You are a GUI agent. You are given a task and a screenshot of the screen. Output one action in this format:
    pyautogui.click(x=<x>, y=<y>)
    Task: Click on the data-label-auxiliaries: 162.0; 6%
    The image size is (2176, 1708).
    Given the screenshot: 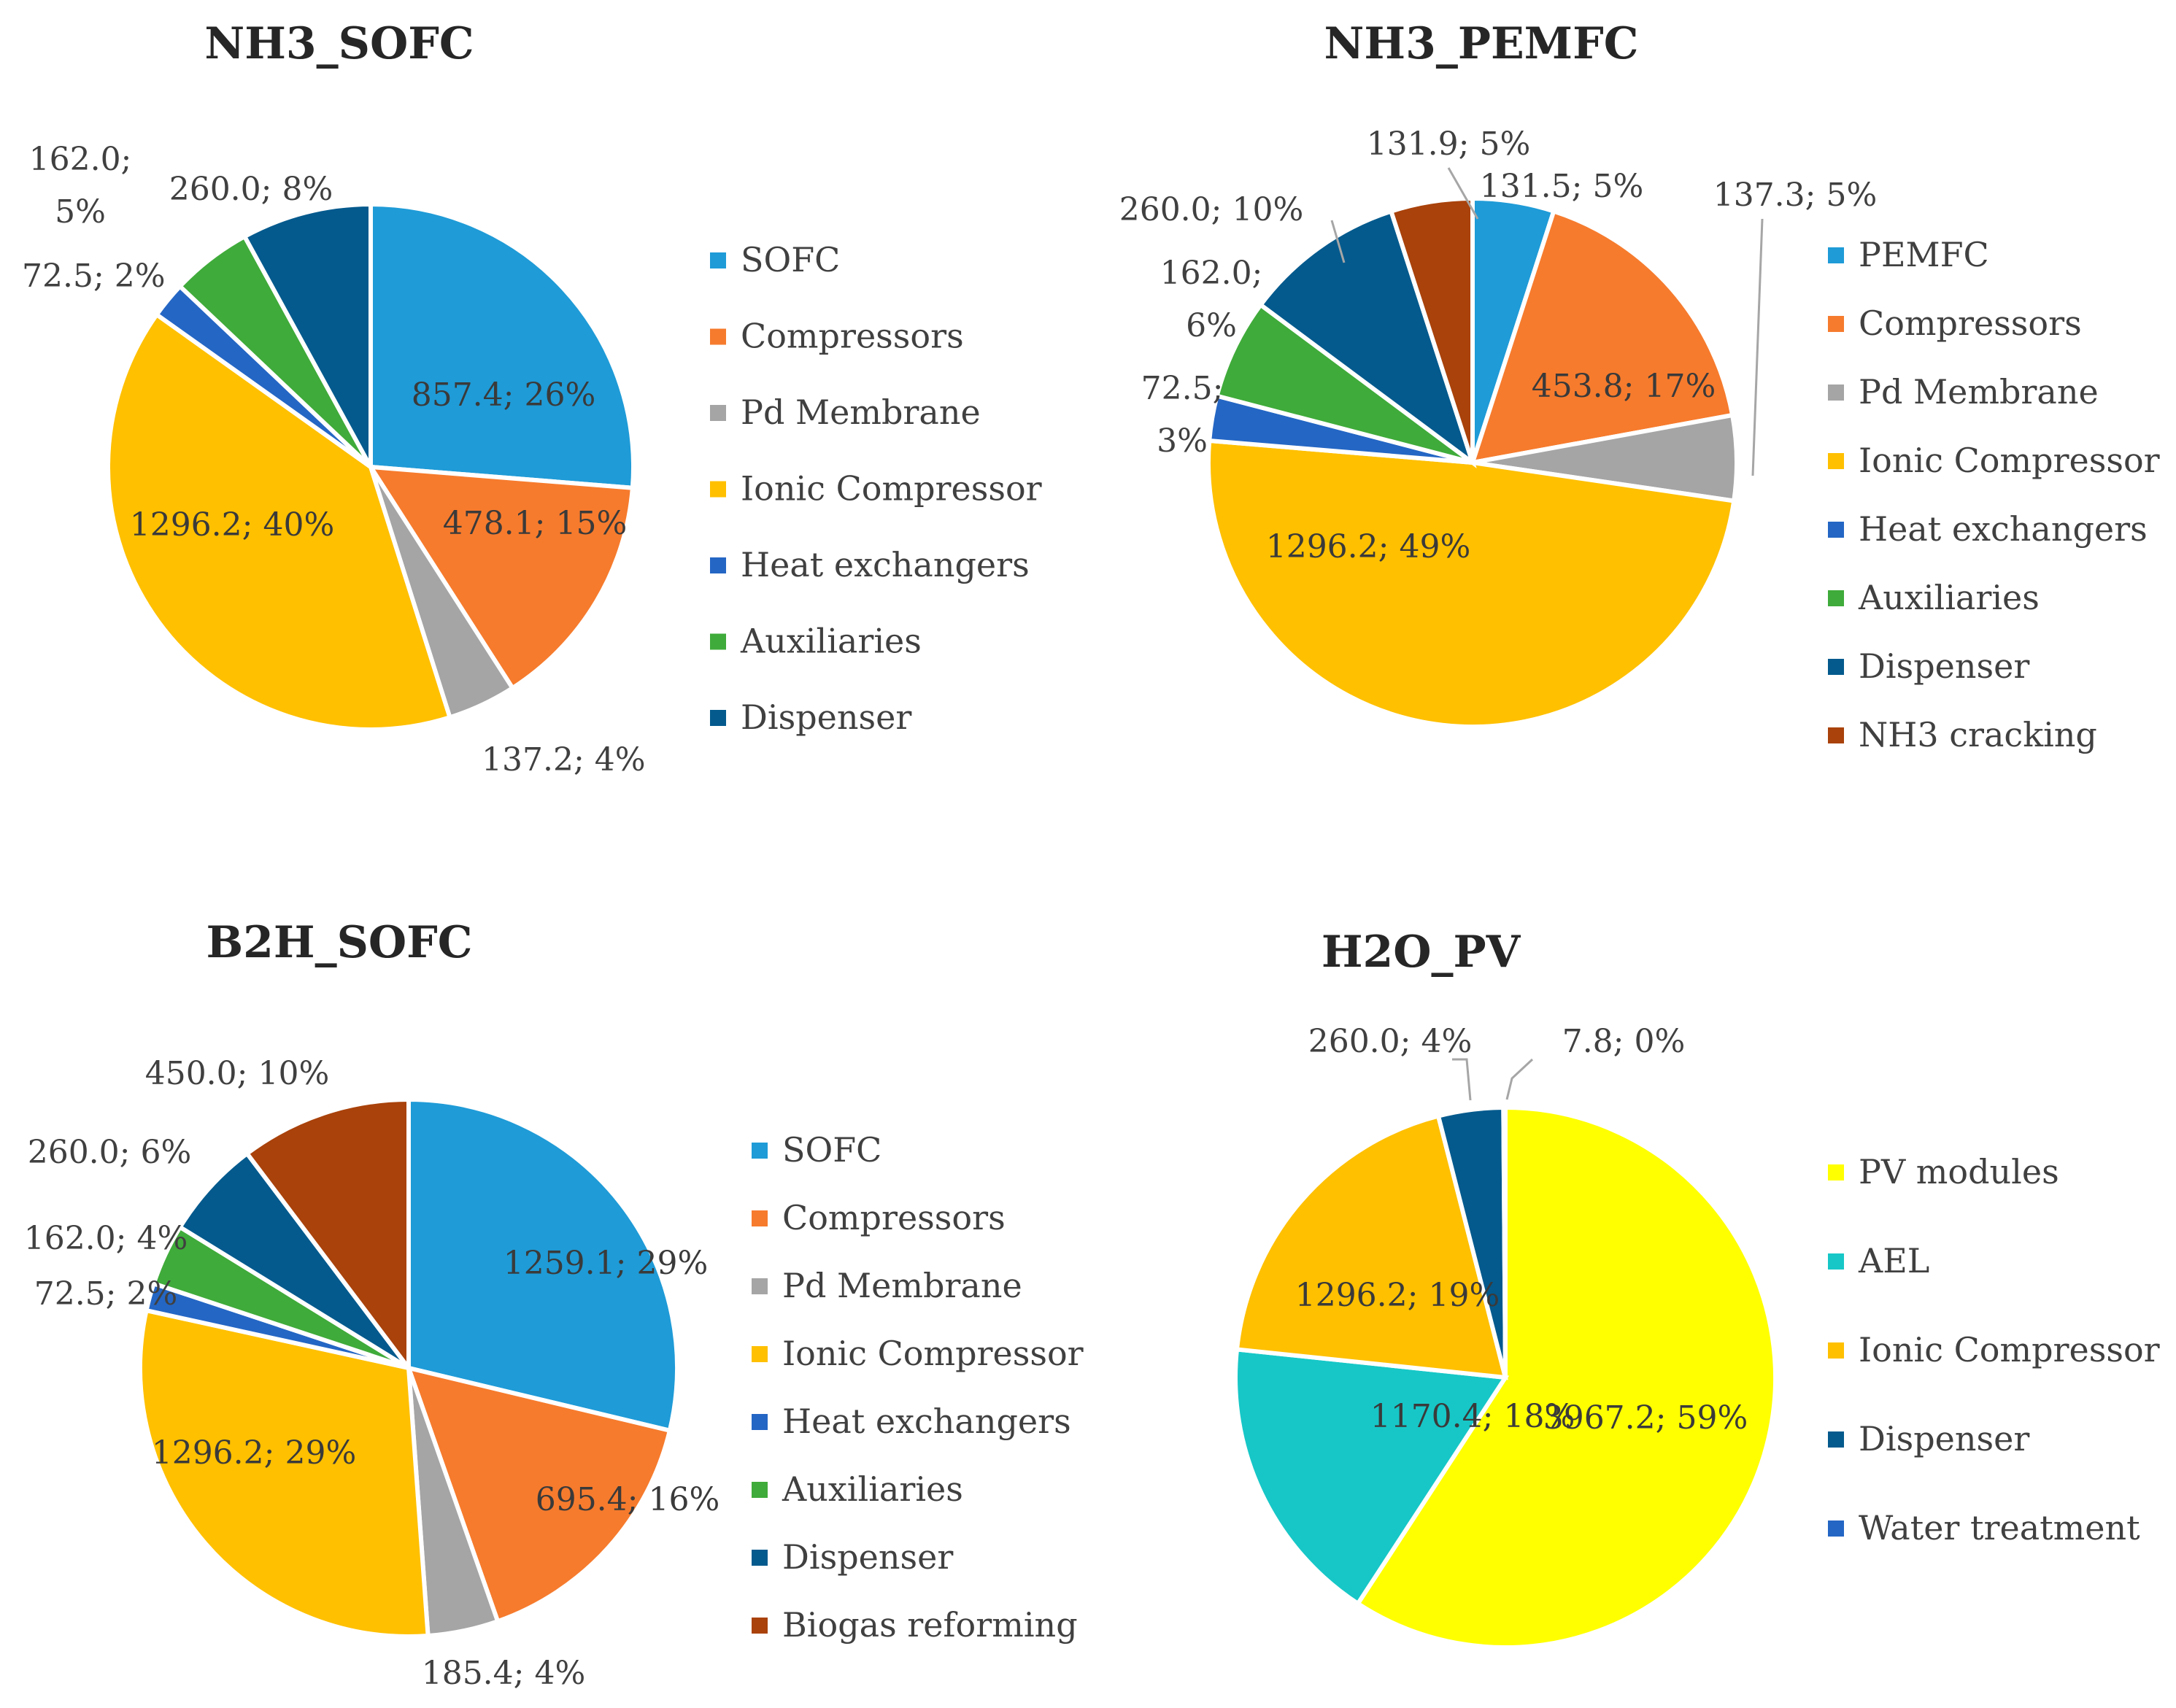 What is the action you would take?
    pyautogui.click(x=1211, y=299)
    